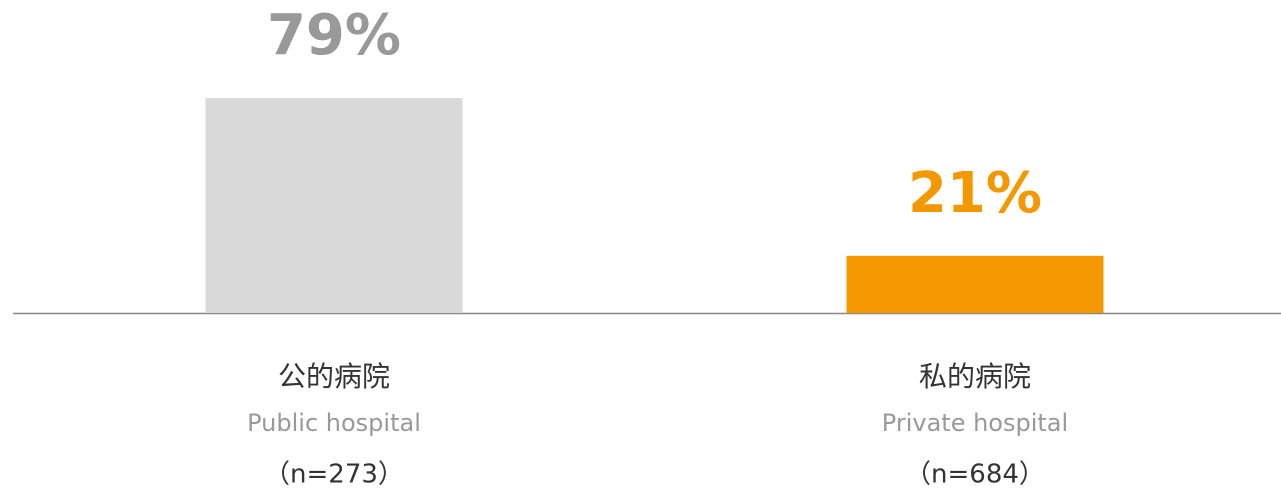  What do you see at coordinates (975, 193) in the screenshot?
I see `value-label: 21%` at bounding box center [975, 193].